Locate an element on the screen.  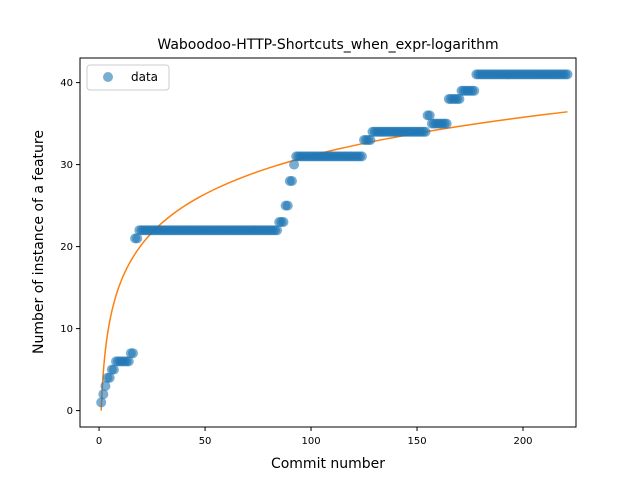
y-axis-ticks: 0 10 20 30 40 is located at coordinates (70, 247).